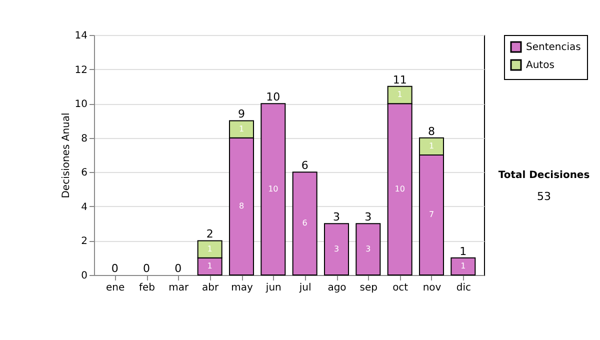 The height and width of the screenshot is (340, 600). I want to click on data-label: 7, so click(431, 214).